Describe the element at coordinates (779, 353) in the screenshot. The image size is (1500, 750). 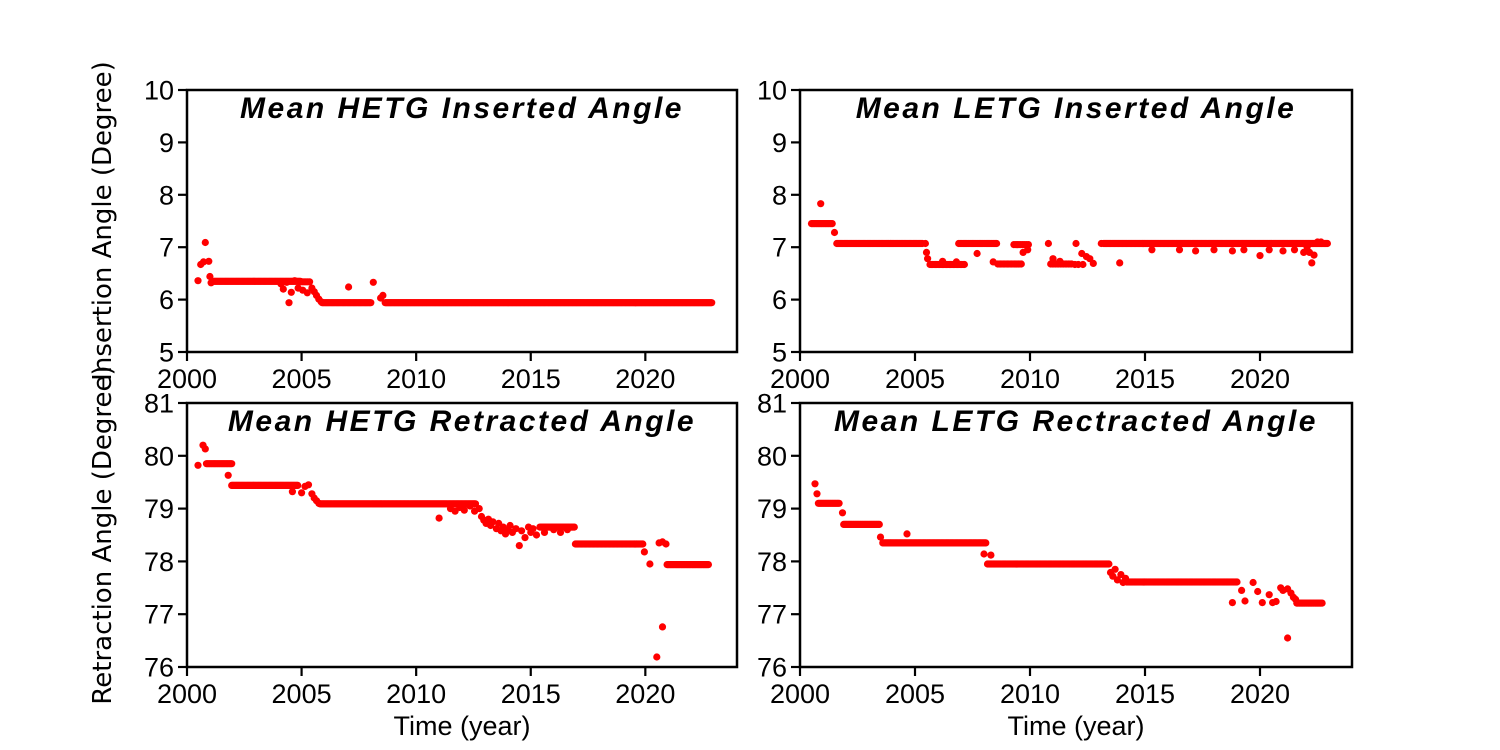
I see `y-tick-label: 5` at that location.